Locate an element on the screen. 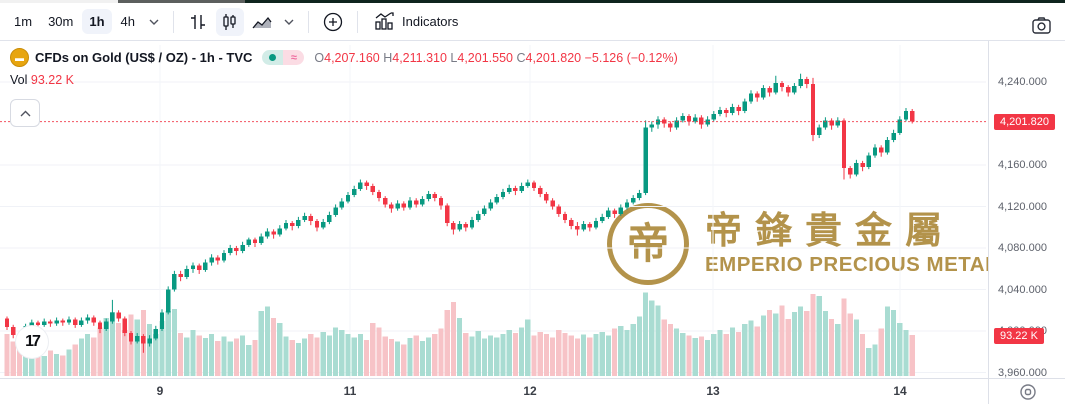 This screenshot has height=404, width=1065. axis-settings-icon is located at coordinates (1028, 392).